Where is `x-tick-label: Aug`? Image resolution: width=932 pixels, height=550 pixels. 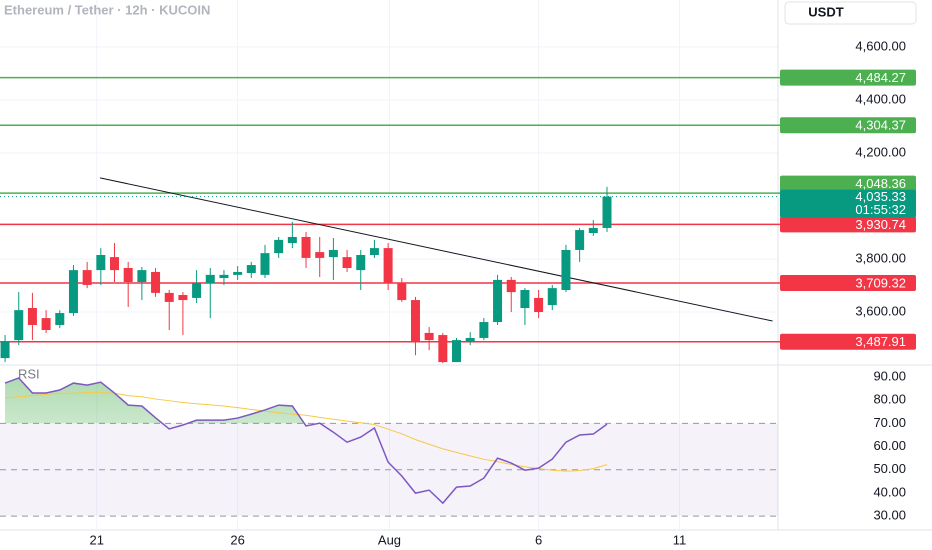 x-tick-label: Aug is located at coordinates (389, 539).